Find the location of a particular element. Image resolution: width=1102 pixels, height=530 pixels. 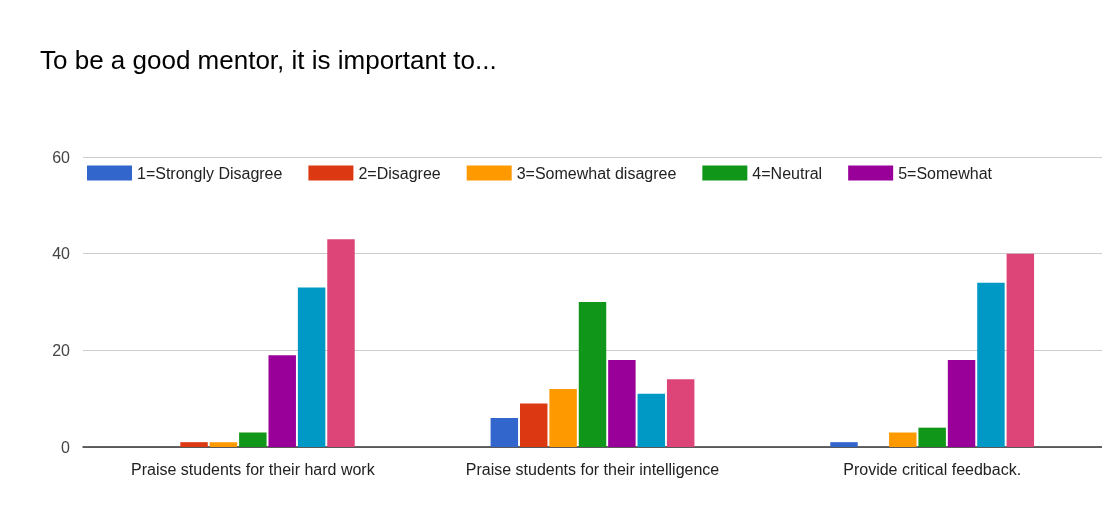

legend-label: 3=Somewhat disagree is located at coordinates (596, 173).